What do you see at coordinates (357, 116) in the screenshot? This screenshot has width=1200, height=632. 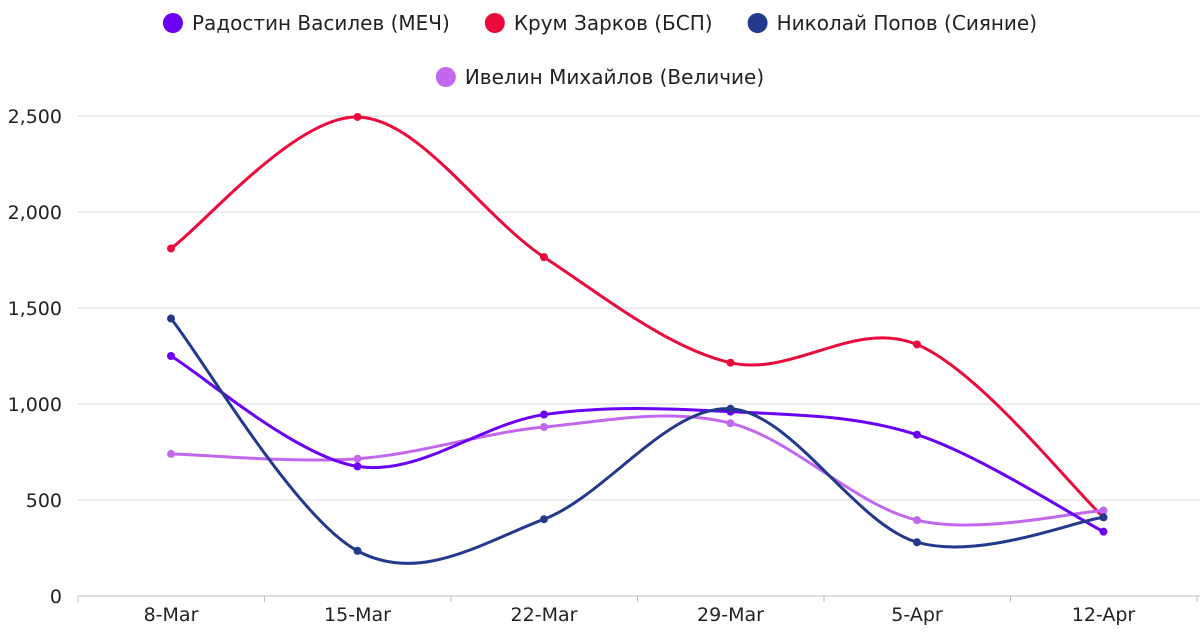 I see `data-point-s2-15-mar` at bounding box center [357, 116].